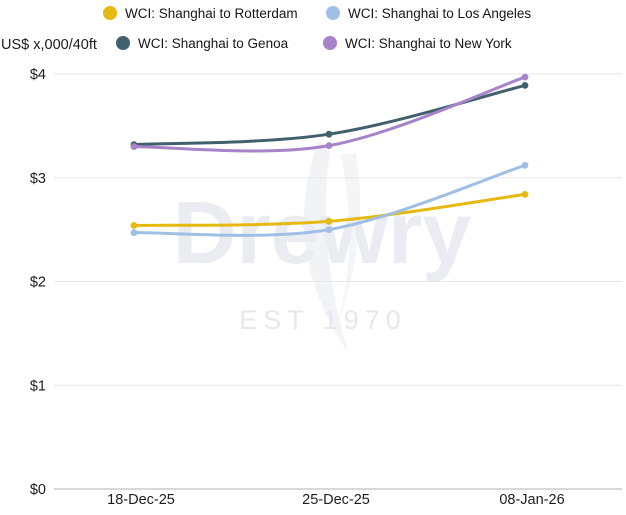 Image resolution: width=626 pixels, height=515 pixels. What do you see at coordinates (333, 13) in the screenshot?
I see `los-angeles-series-dot-icon` at bounding box center [333, 13].